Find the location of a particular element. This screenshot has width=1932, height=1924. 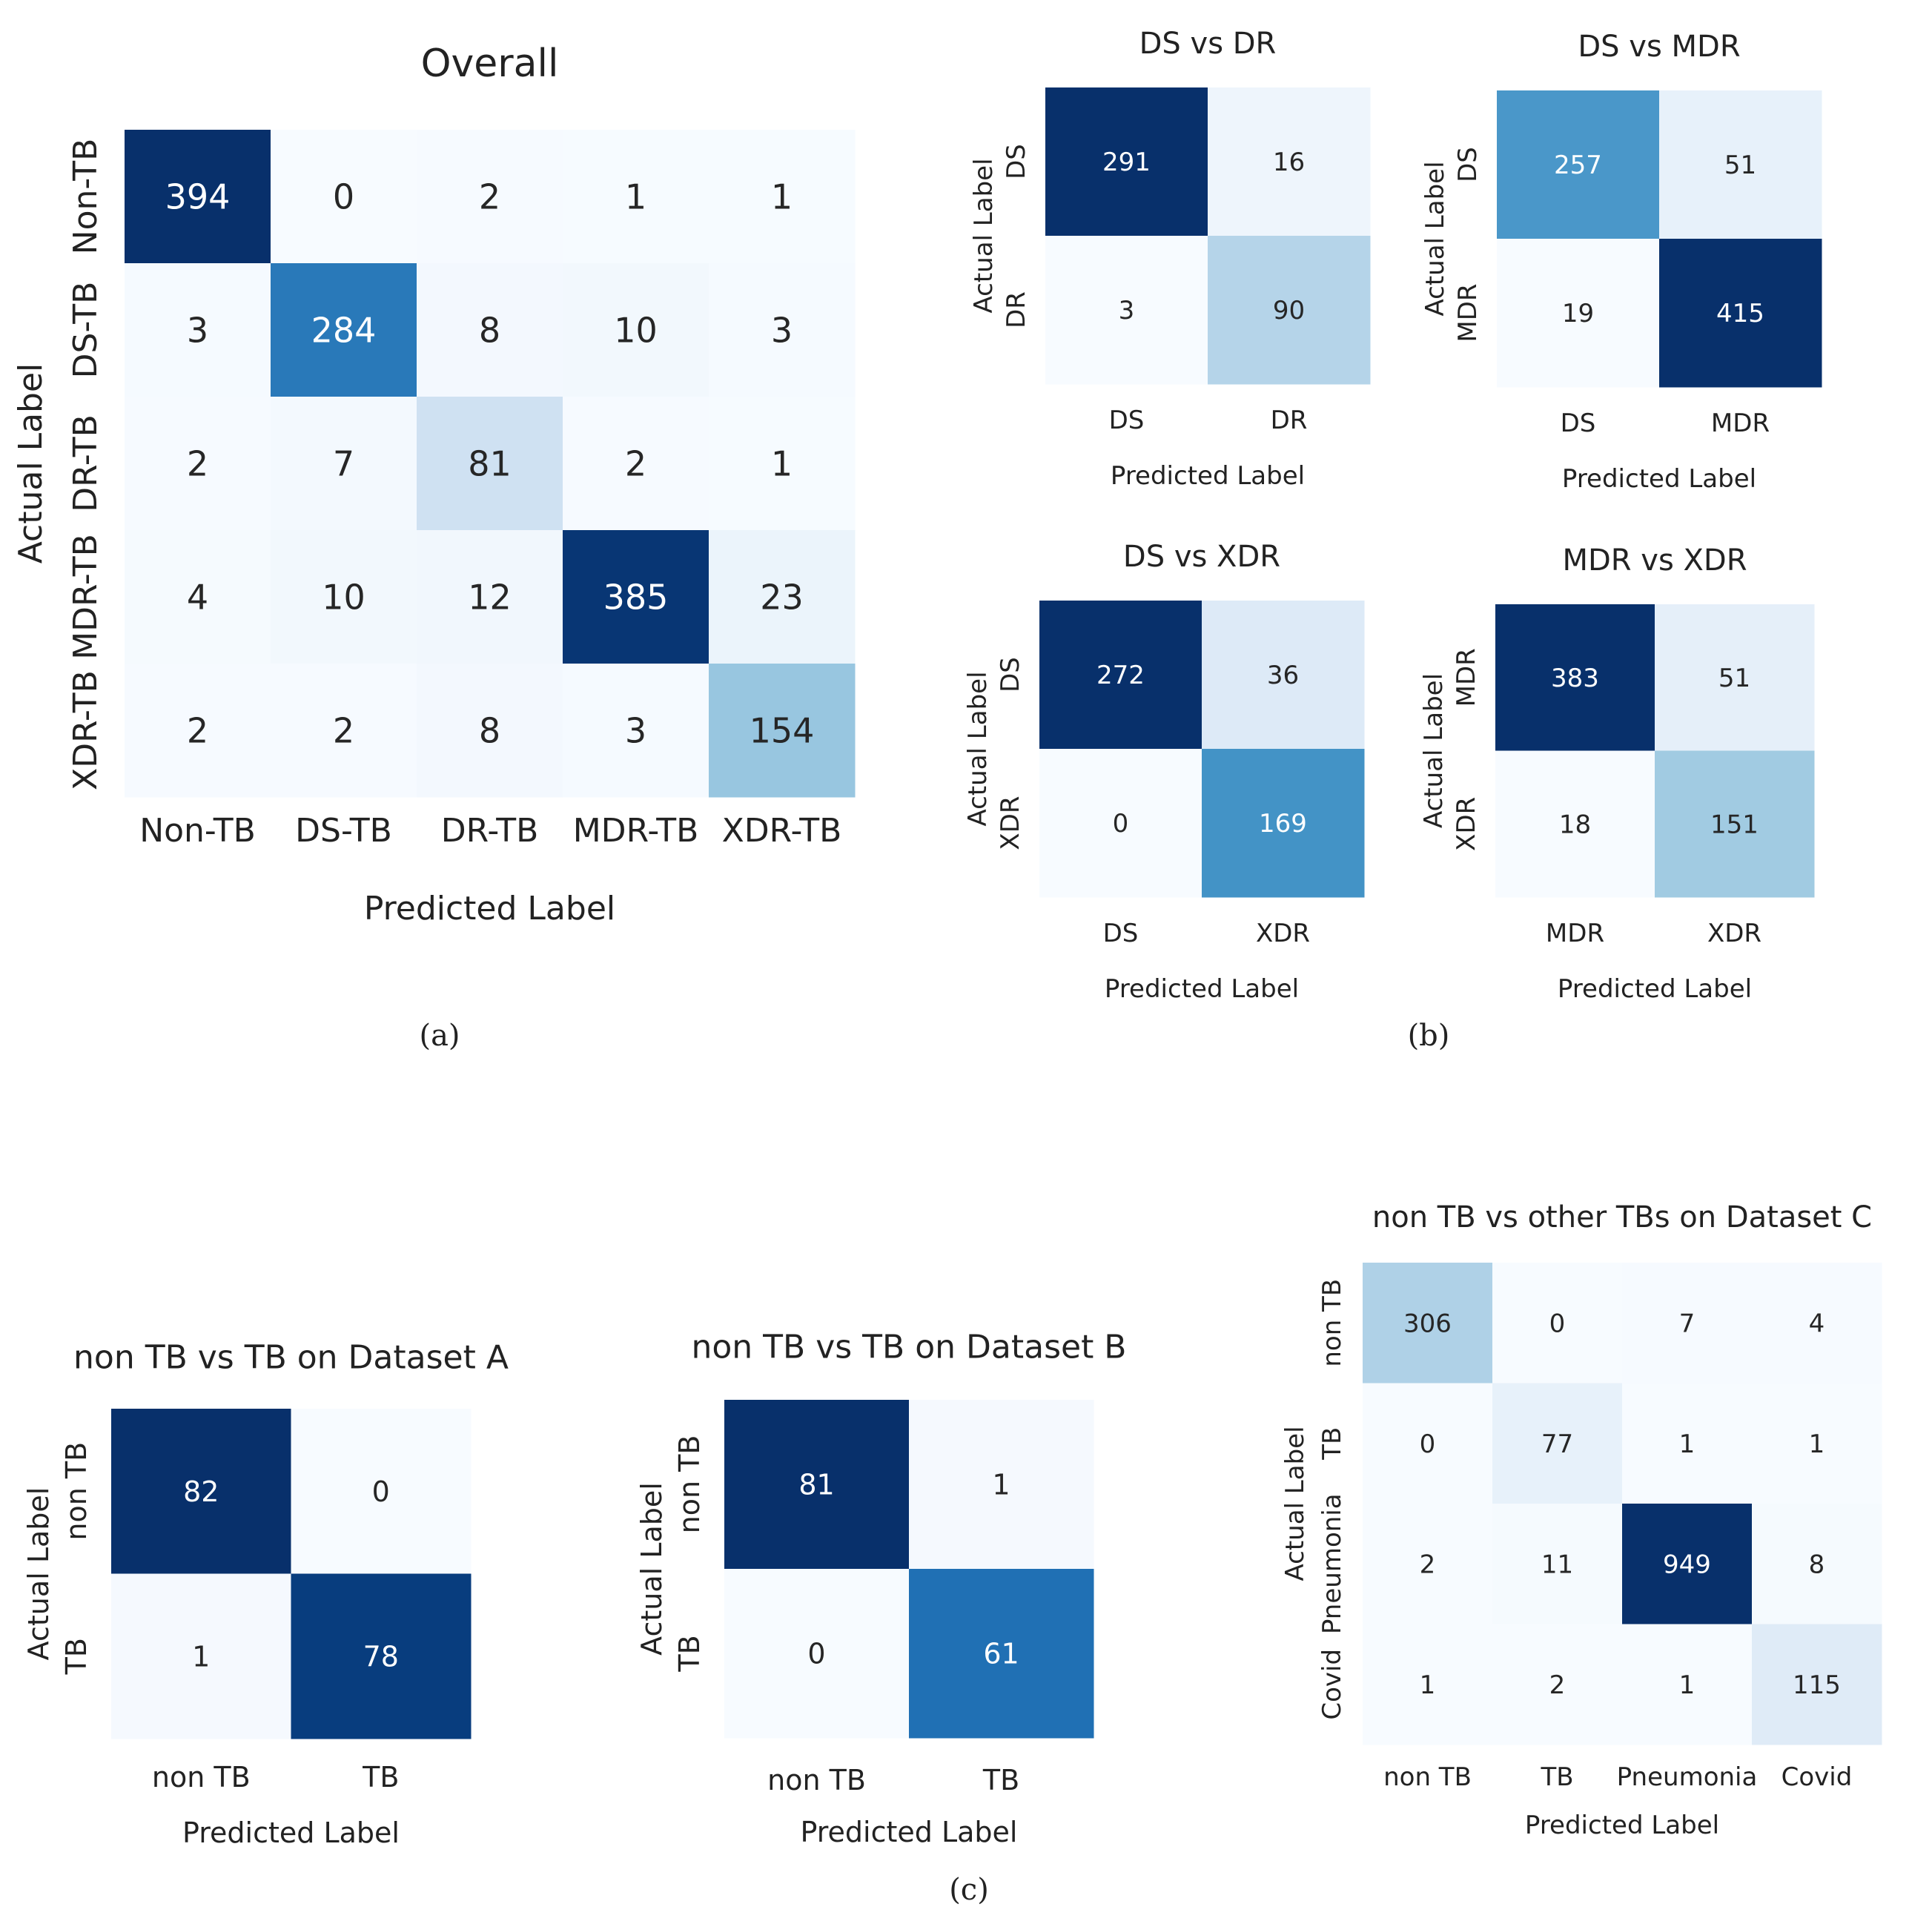

cell-value-label: 291 is located at coordinates (1126, 162).